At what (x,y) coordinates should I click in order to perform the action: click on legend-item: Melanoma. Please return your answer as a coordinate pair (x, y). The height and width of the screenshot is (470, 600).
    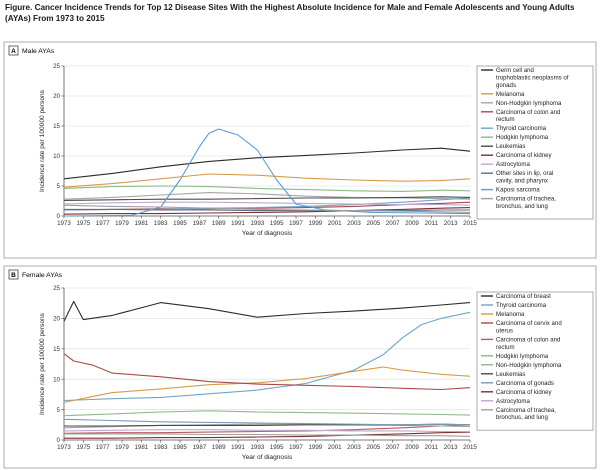
    Looking at the image, I should click on (503, 94).